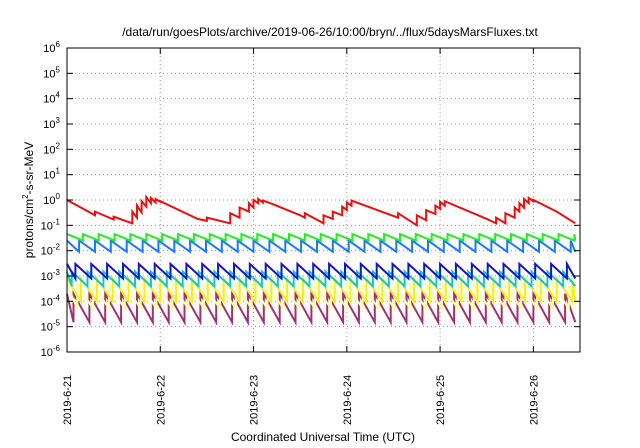 This screenshot has width=640, height=448. What do you see at coordinates (348, 400) in the screenshot?
I see `x-tick-label: 2019-6-24` at bounding box center [348, 400].